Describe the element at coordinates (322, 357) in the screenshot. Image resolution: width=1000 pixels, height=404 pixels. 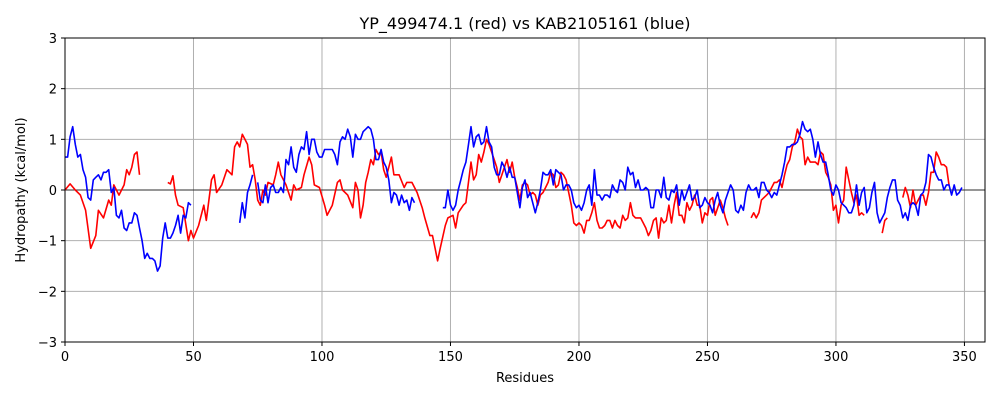
I see `x-tick-label: 100` at that location.